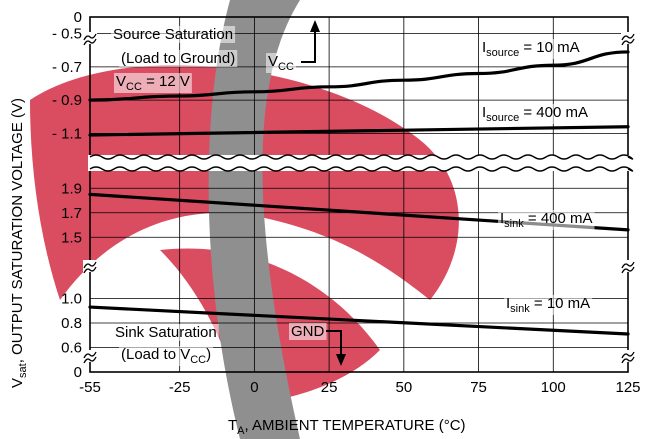 Image resolution: width=647 pixels, height=439 pixels. Describe the element at coordinates (329, 387) in the screenshot. I see `x-tick-label: 25` at that location.